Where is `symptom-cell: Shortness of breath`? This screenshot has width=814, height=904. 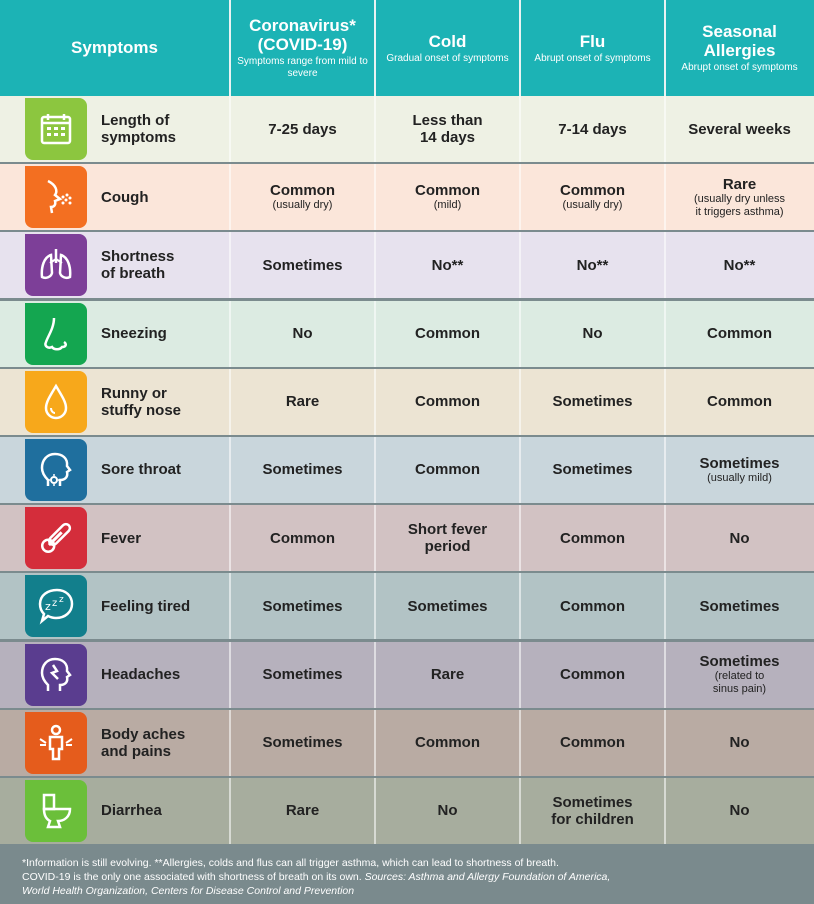 symptom-cell: Shortness of breath is located at coordinates (115, 265).